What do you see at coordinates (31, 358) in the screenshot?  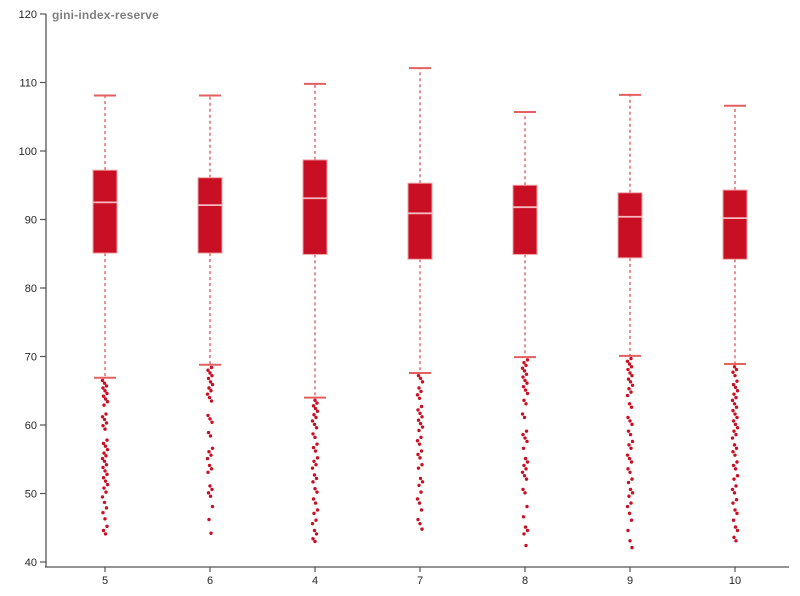 I see `y-axis-tick-label: 70` at bounding box center [31, 358].